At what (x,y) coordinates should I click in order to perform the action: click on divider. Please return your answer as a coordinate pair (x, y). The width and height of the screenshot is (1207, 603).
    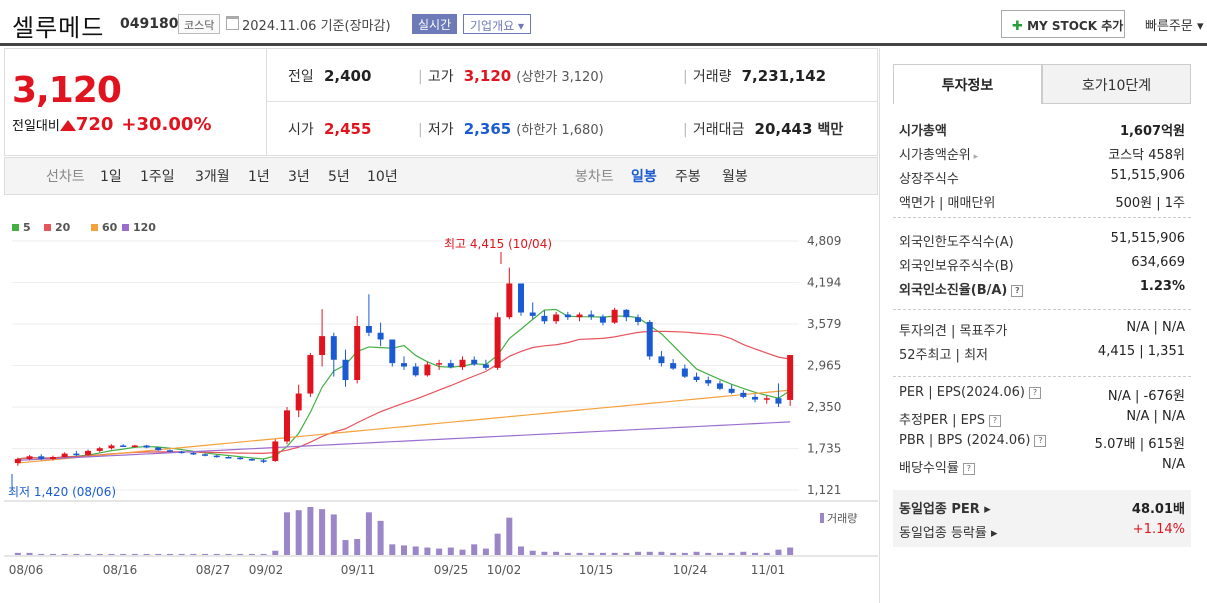
    Looking at the image, I should click on (1042, 217).